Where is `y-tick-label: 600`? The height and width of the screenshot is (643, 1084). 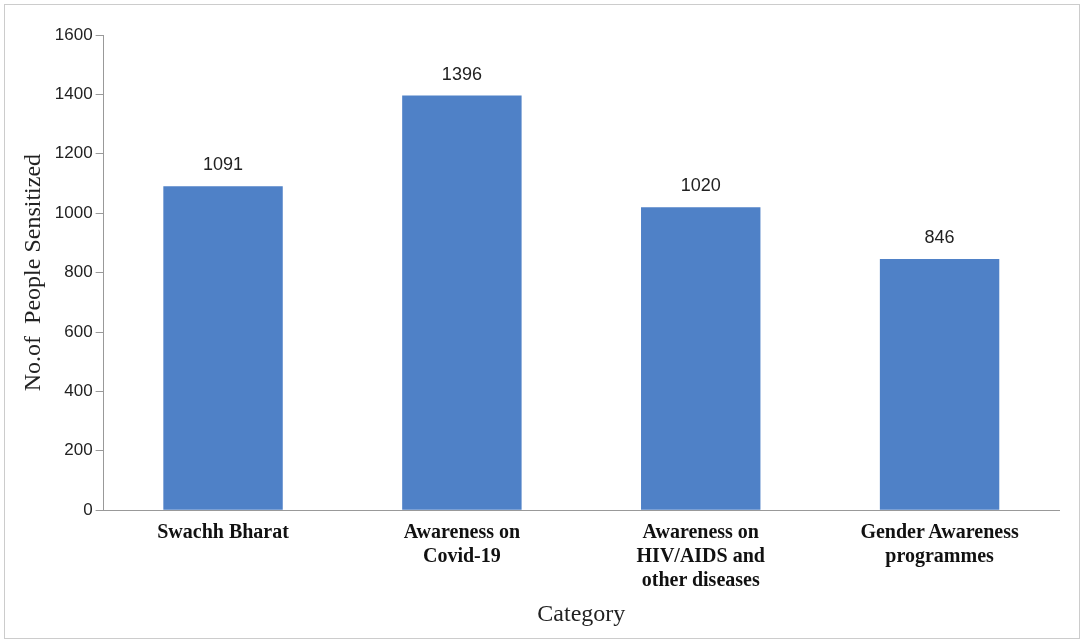
y-tick-label: 600 is located at coordinates (78, 331).